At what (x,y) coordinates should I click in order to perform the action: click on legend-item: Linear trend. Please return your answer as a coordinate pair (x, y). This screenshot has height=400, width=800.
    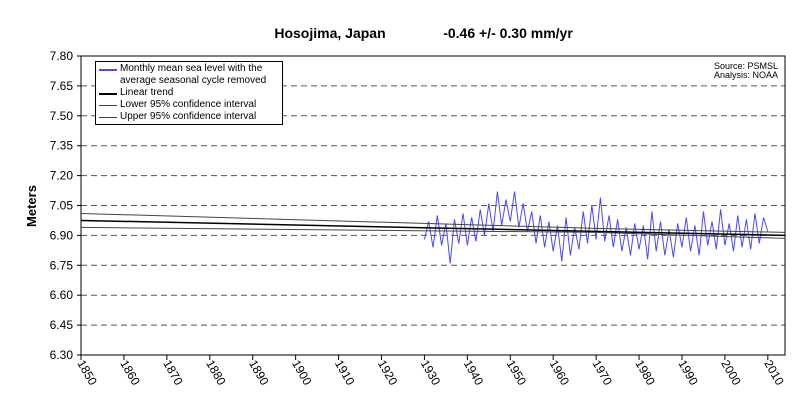
    Looking at the image, I should click on (189, 93).